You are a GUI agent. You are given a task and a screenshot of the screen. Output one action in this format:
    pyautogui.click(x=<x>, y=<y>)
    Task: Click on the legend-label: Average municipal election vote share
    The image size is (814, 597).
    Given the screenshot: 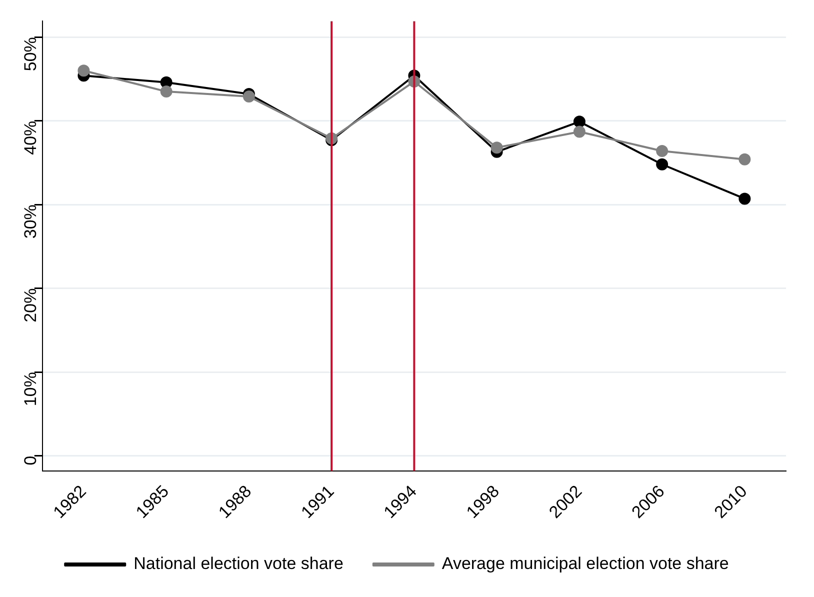 What is the action you would take?
    pyautogui.click(x=585, y=564)
    